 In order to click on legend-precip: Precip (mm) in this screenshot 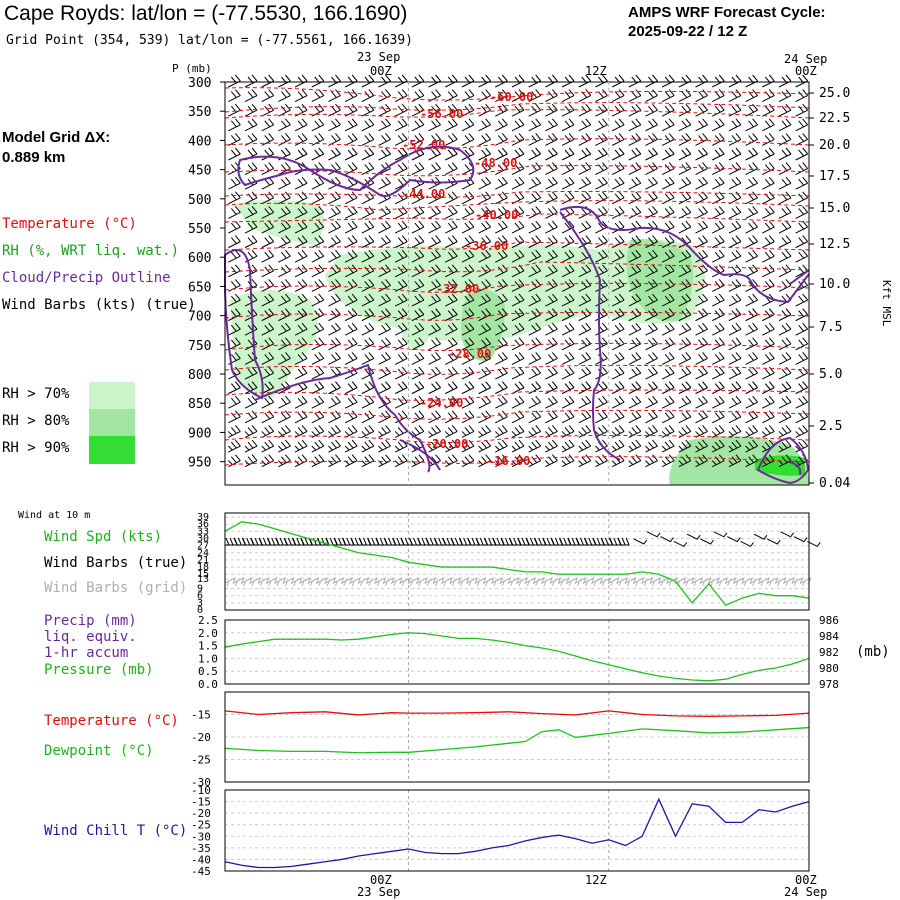, I will do `click(90, 621)`.